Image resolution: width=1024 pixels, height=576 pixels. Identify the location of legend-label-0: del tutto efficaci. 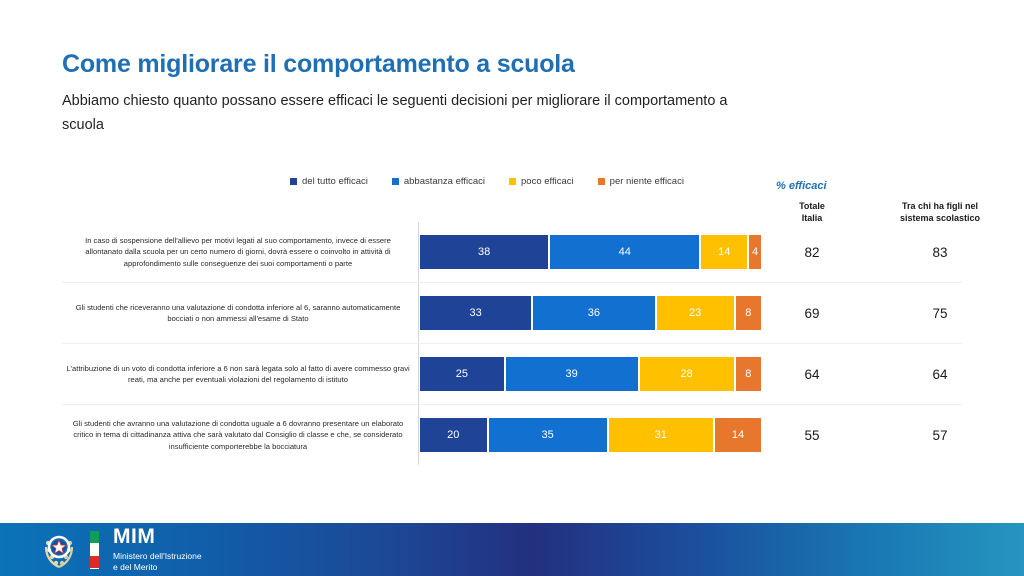
(335, 181).